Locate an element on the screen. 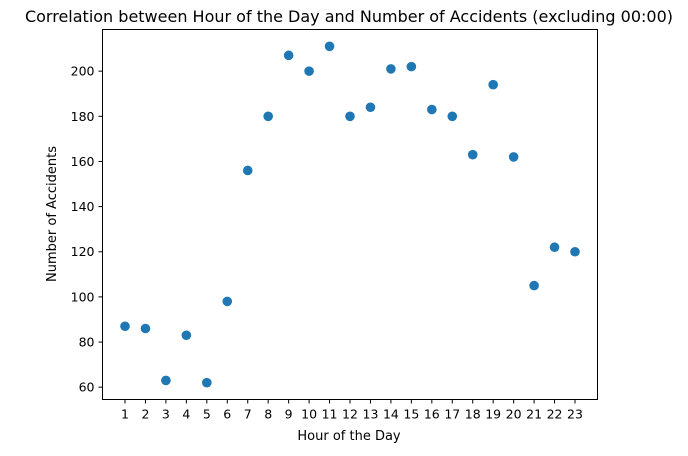 This screenshot has width=688, height=456. x-tick-label: 9 is located at coordinates (289, 414).